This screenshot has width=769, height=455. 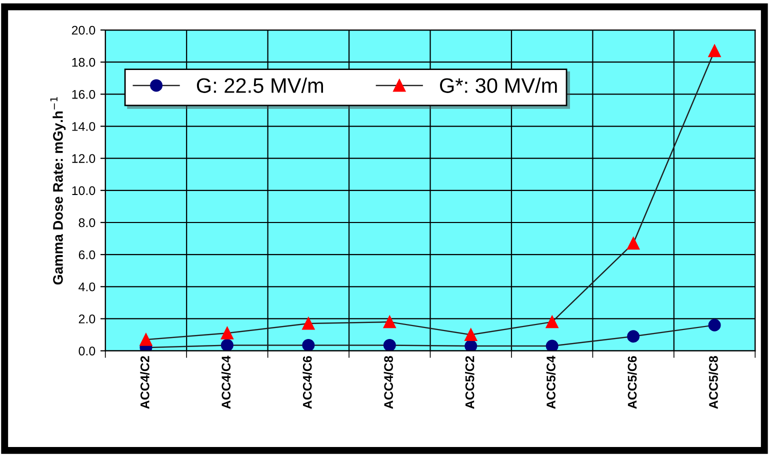 I want to click on x-tick-label: ACC4/C8, so click(x=389, y=382).